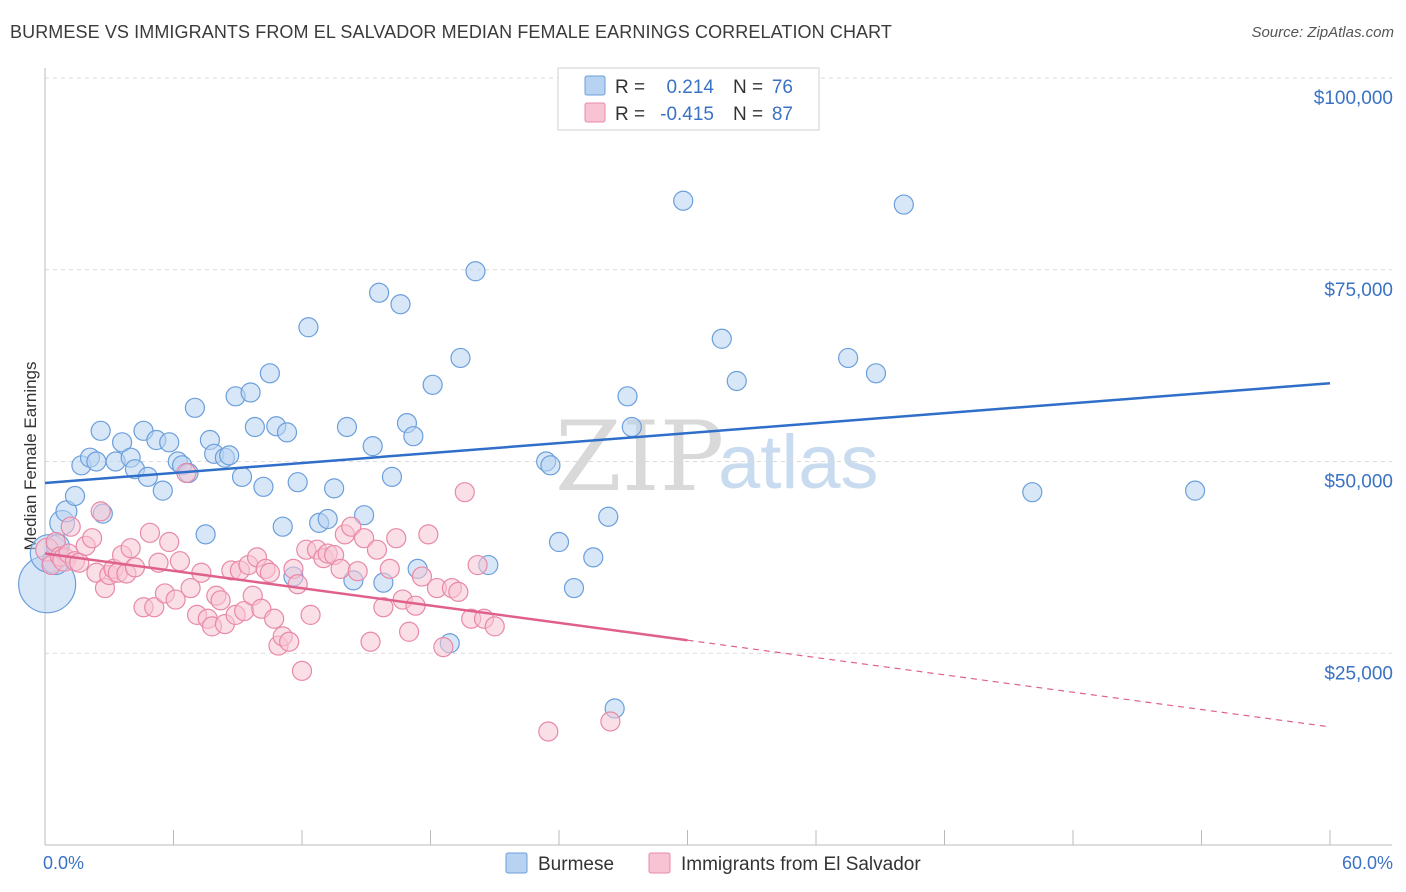 The height and width of the screenshot is (892, 1406). What do you see at coordinates (1009, 683) in the screenshot?
I see `trend-line-salvador-extension` at bounding box center [1009, 683].